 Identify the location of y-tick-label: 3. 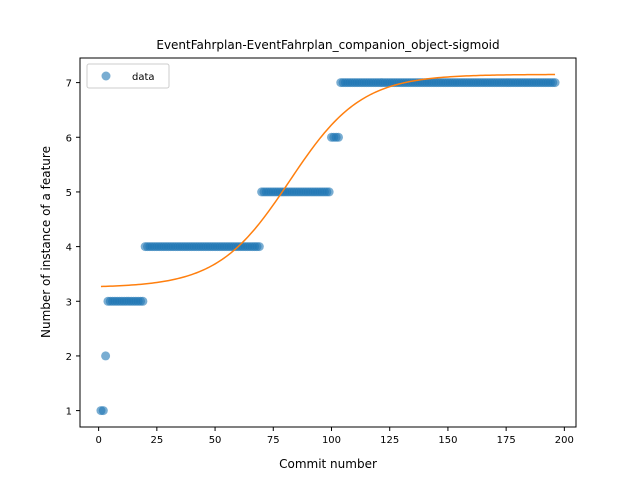
(69, 302).